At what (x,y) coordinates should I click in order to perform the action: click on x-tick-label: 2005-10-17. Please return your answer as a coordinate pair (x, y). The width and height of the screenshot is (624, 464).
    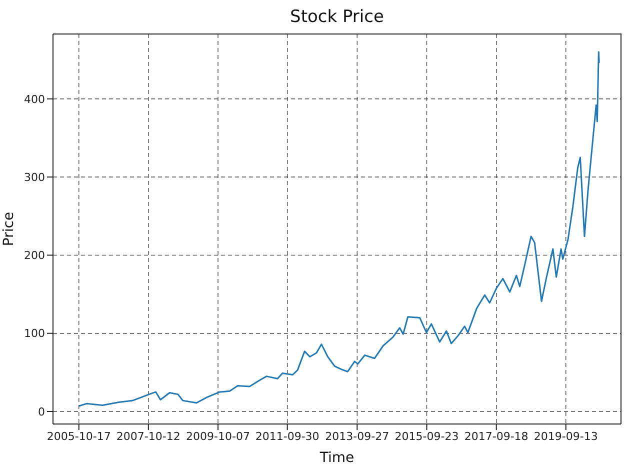
    Looking at the image, I should click on (78, 436).